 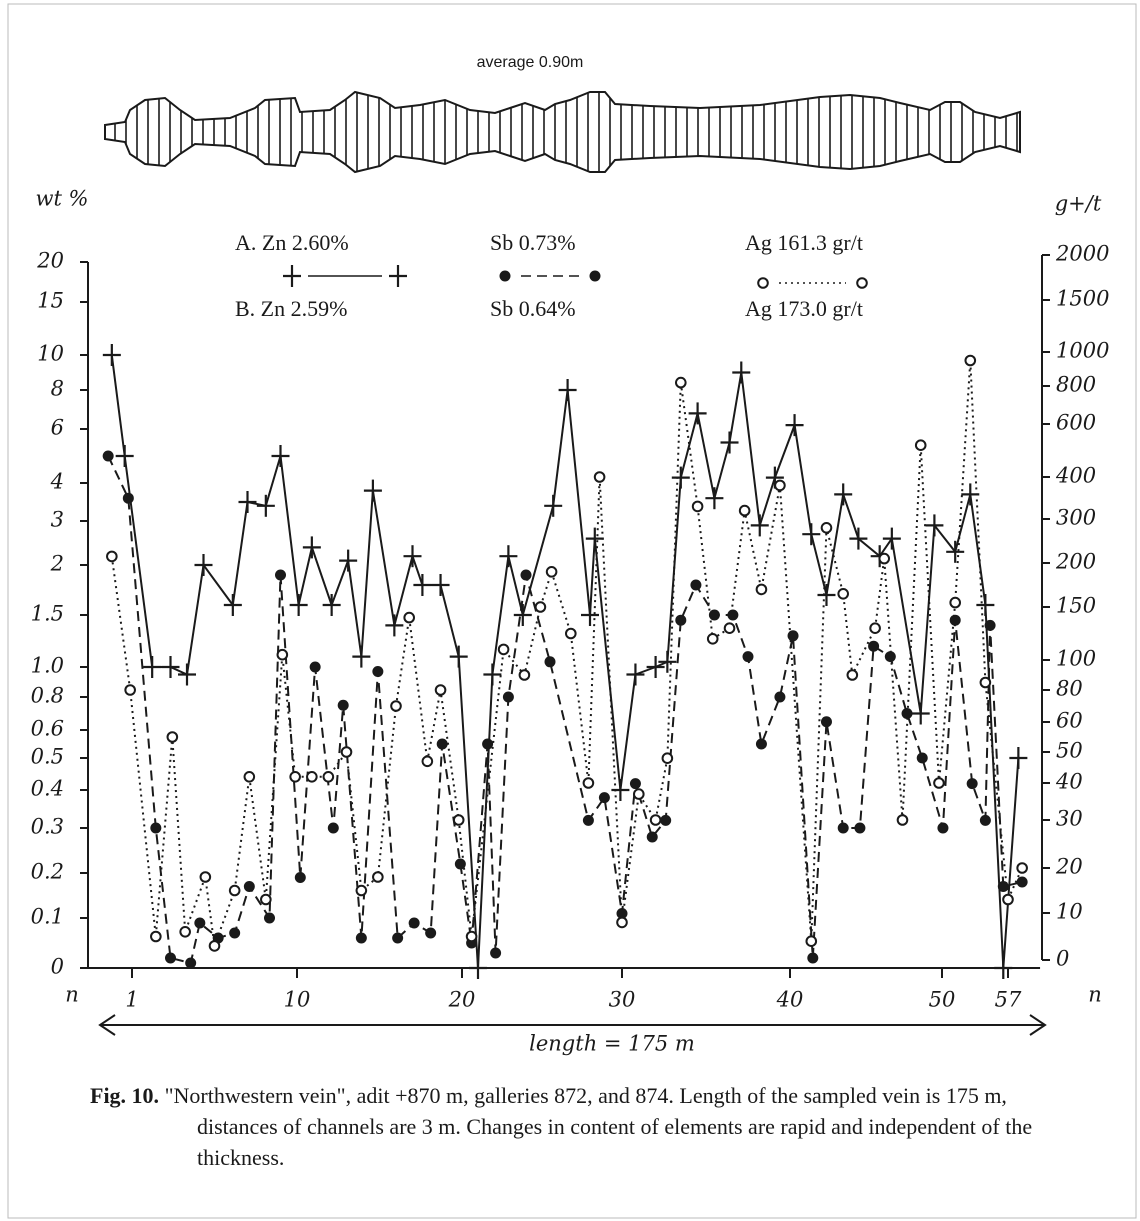 I want to click on y-tick-label: 8, so click(x=57, y=389).